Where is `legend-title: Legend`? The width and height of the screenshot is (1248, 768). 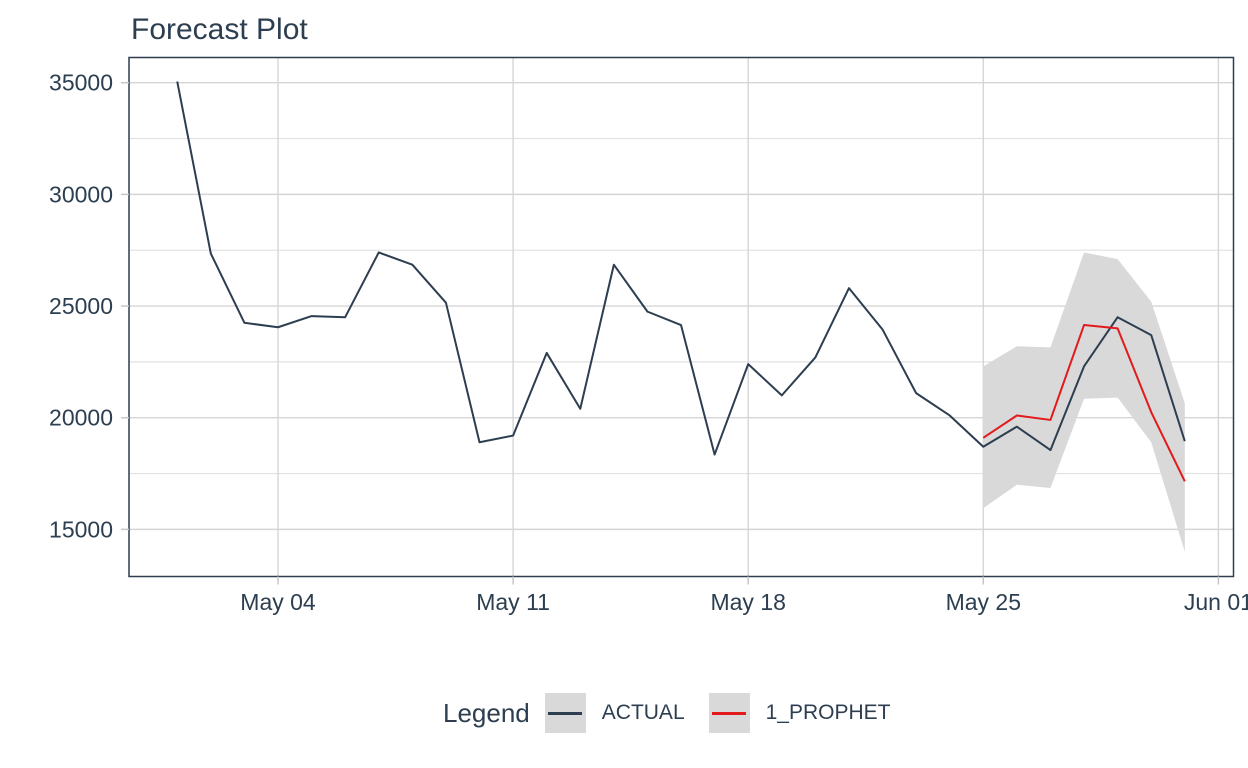 legend-title: Legend is located at coordinates (486, 712).